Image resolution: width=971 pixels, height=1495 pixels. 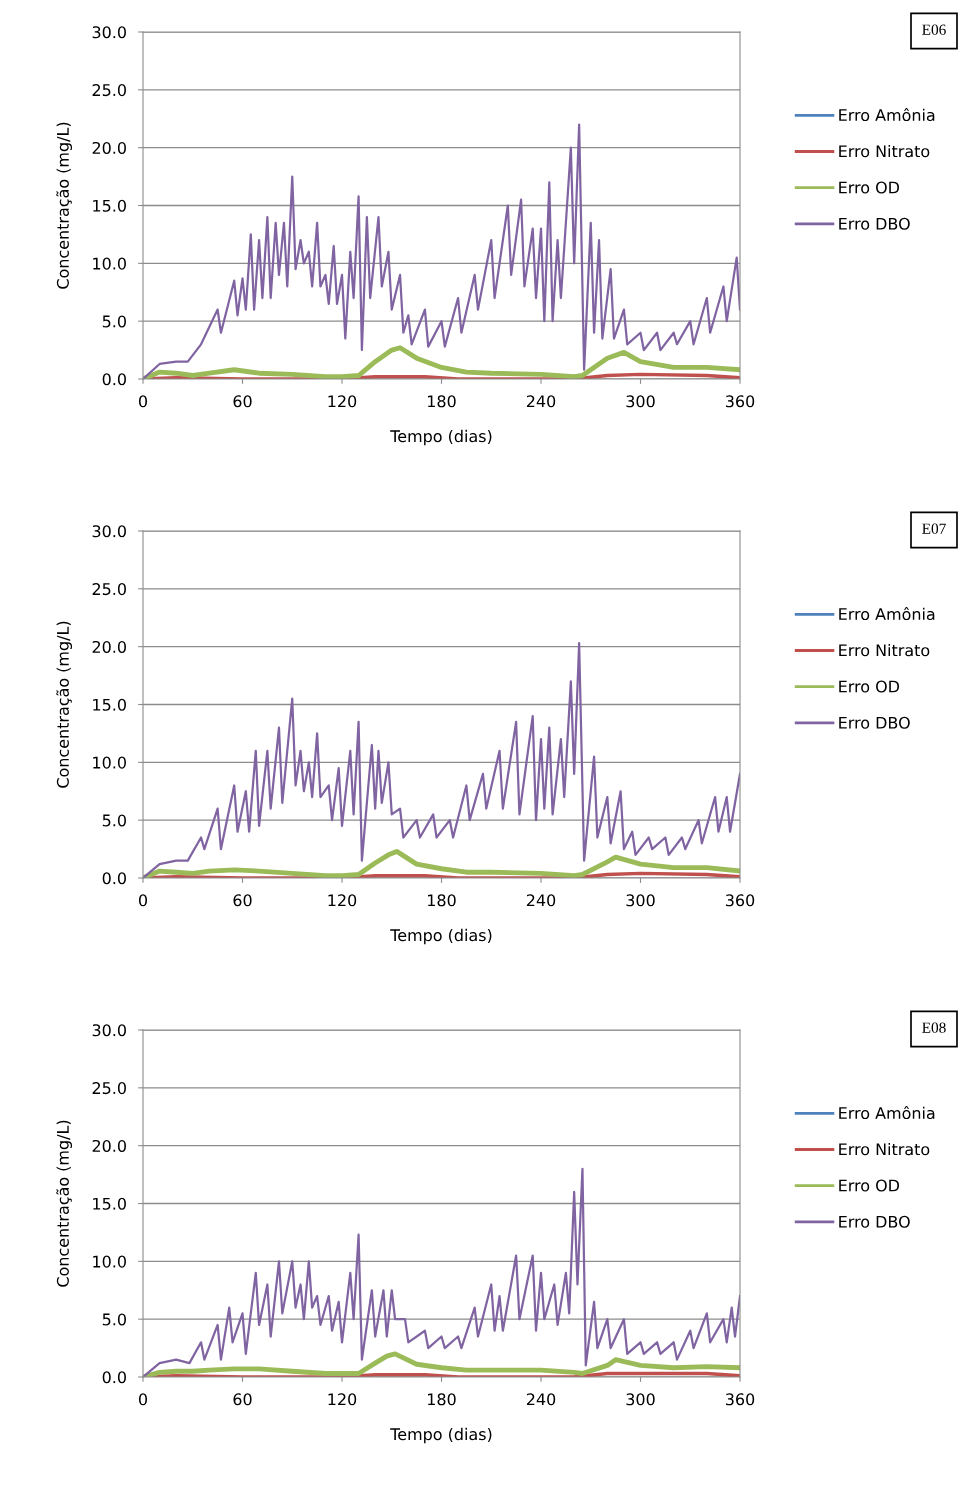 What do you see at coordinates (934, 528) in the screenshot?
I see `text: E07` at bounding box center [934, 528].